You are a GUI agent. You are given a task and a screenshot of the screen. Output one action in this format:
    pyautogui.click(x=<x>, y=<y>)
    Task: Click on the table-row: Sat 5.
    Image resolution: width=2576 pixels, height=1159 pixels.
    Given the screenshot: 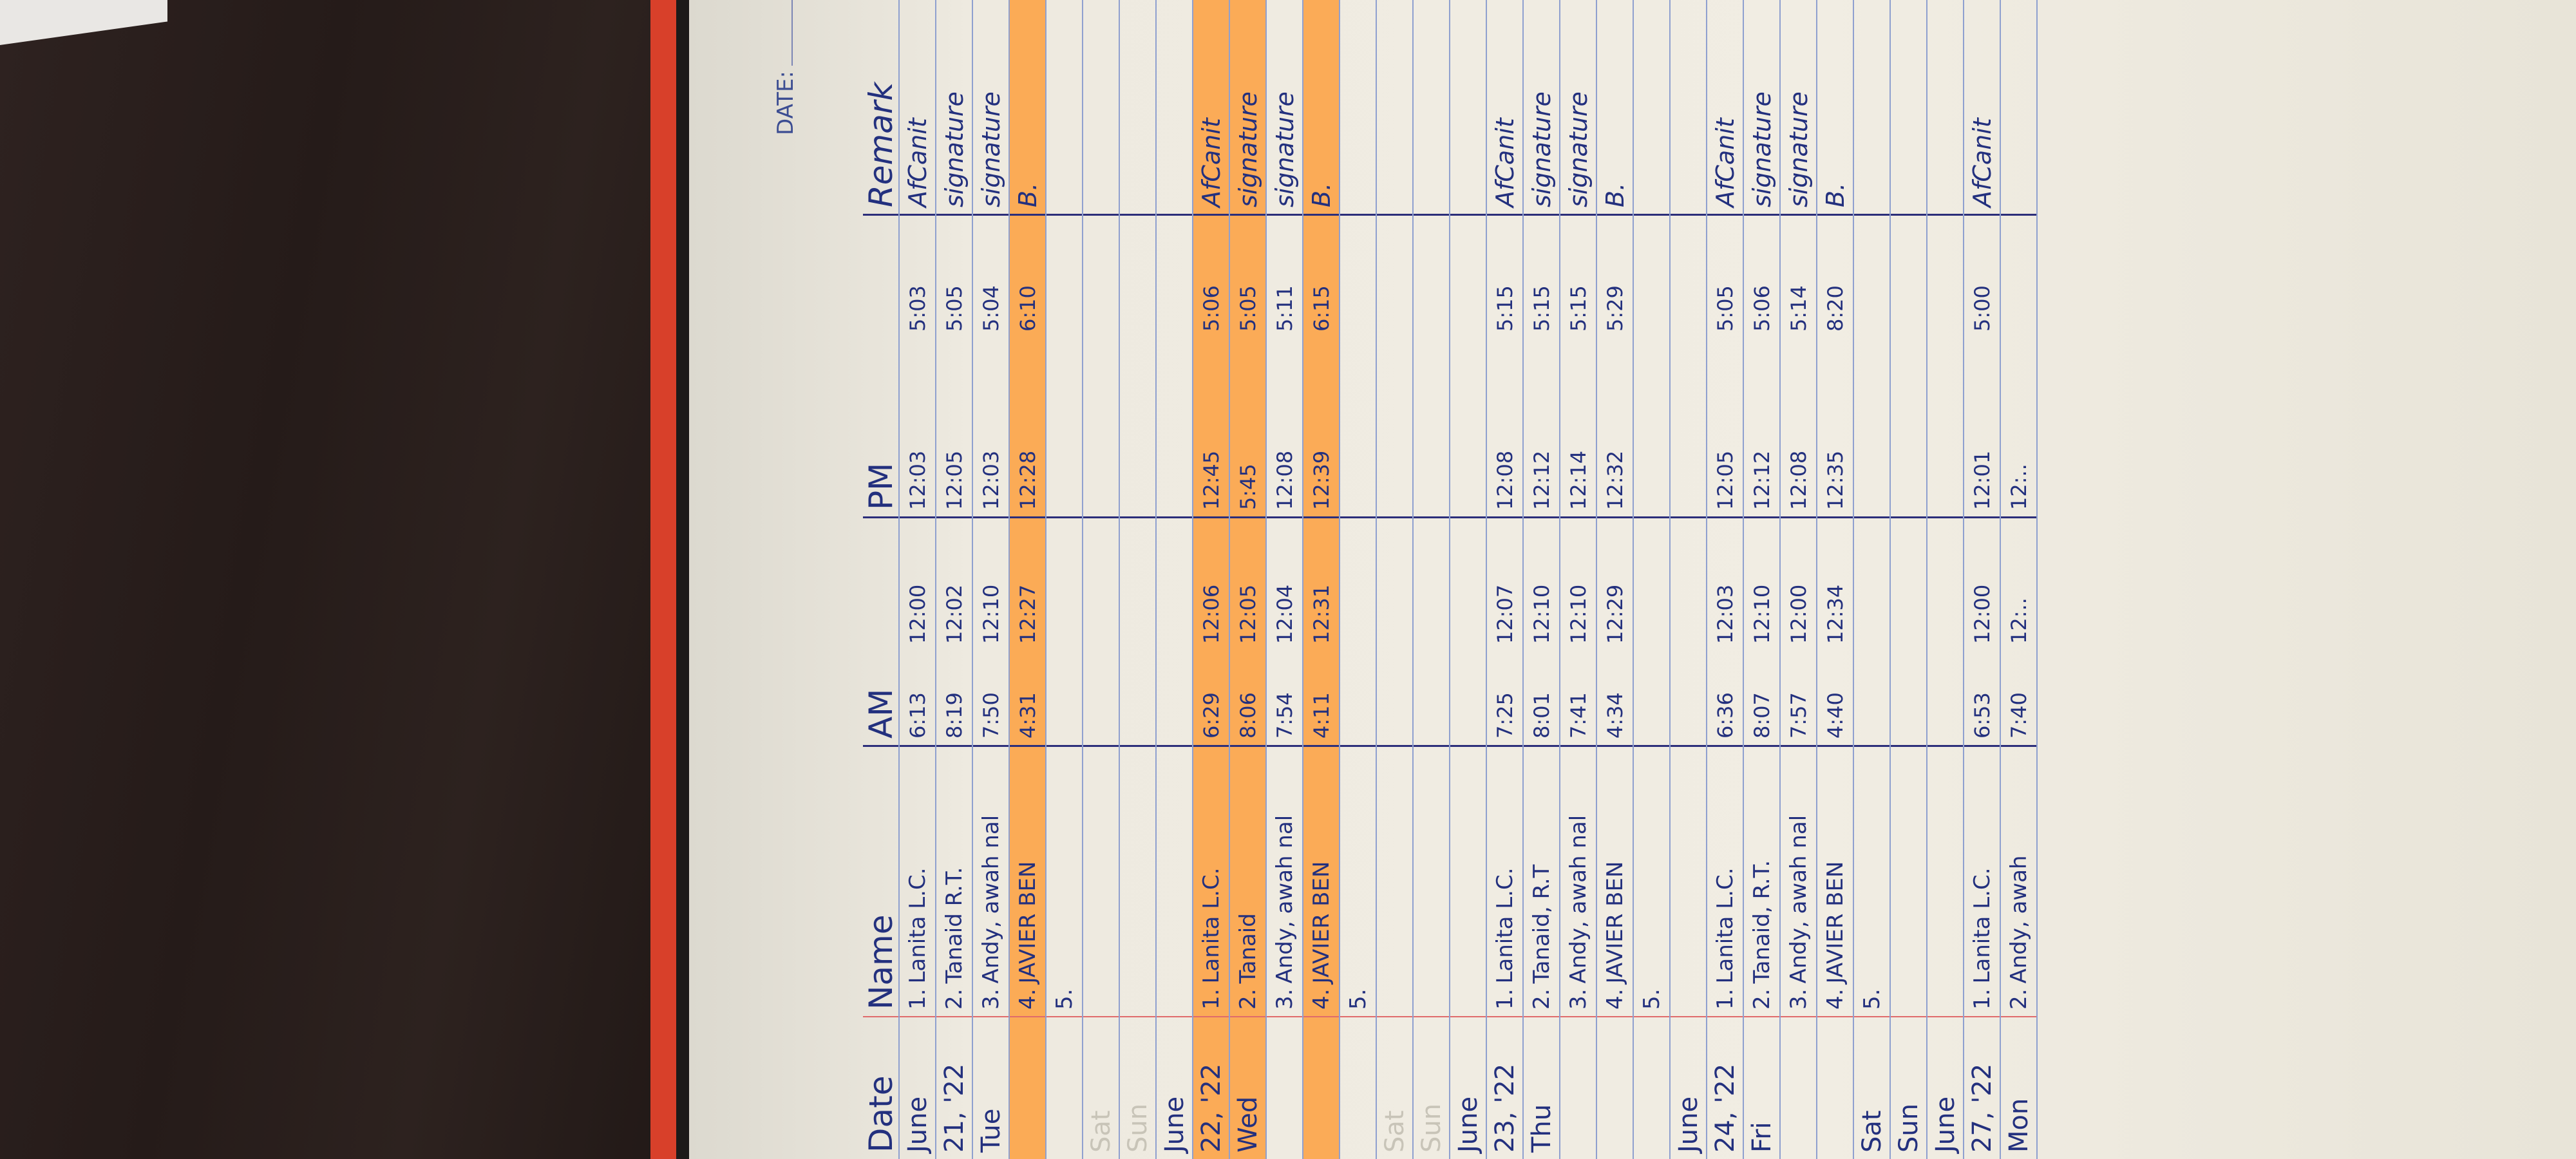 What is the action you would take?
    pyautogui.click(x=1872, y=579)
    